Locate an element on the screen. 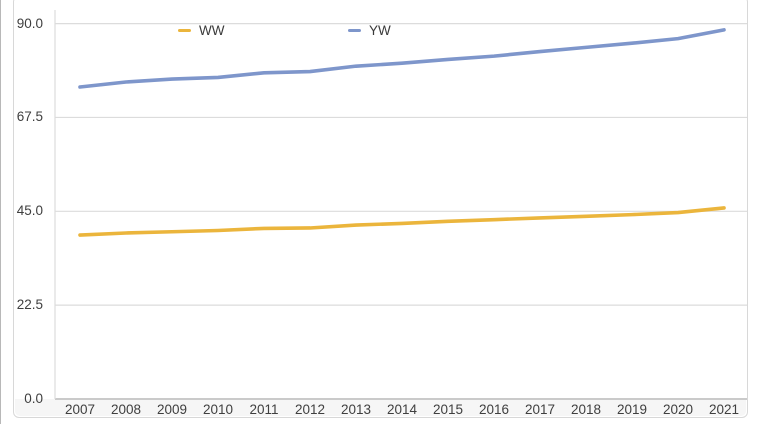 The image size is (760, 424). x-tick-label-2012: 2012 is located at coordinates (310, 409).